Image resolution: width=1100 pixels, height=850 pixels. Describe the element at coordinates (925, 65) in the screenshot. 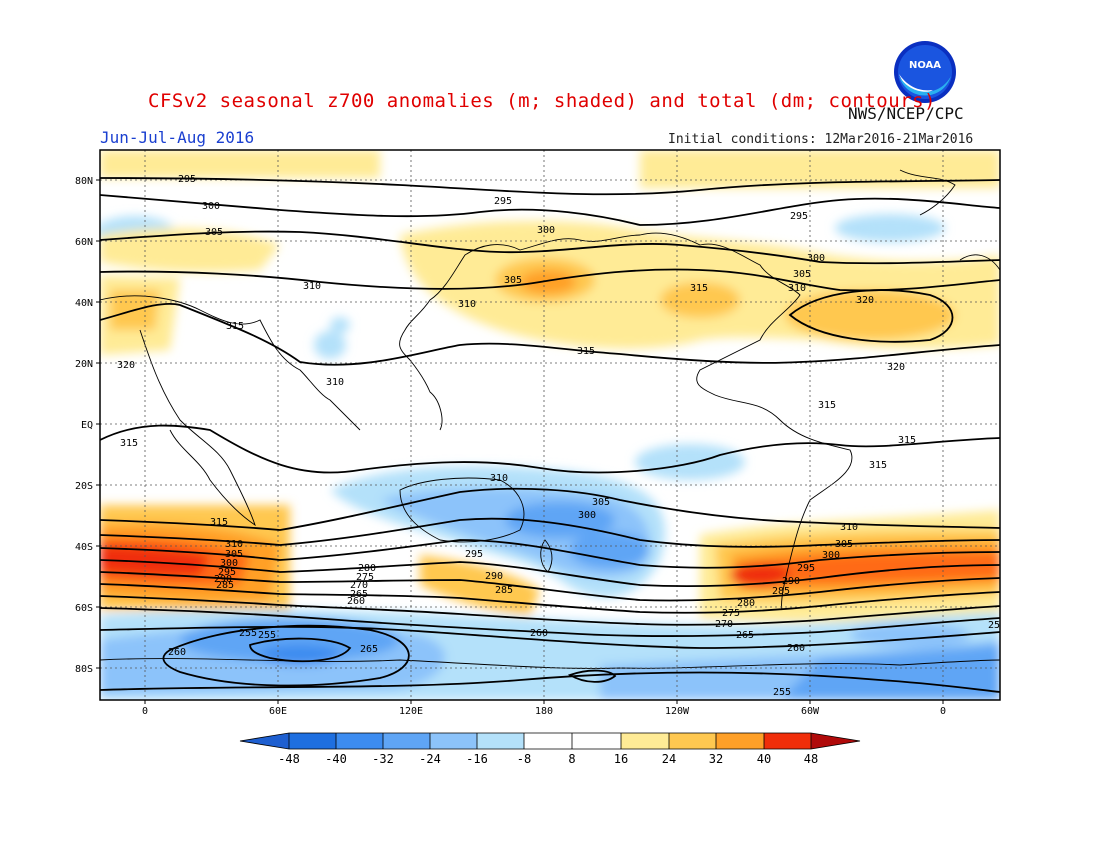

I see `logo-text: NOAA` at that location.